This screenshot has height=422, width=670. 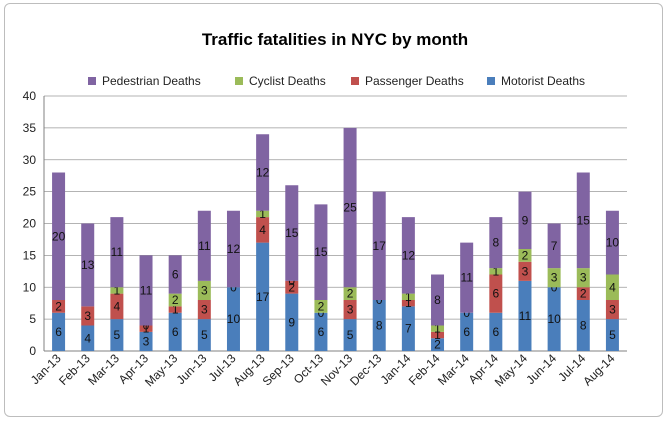 What do you see at coordinates (414, 81) in the screenshot?
I see `legend-label: Passenger Deaths` at bounding box center [414, 81].